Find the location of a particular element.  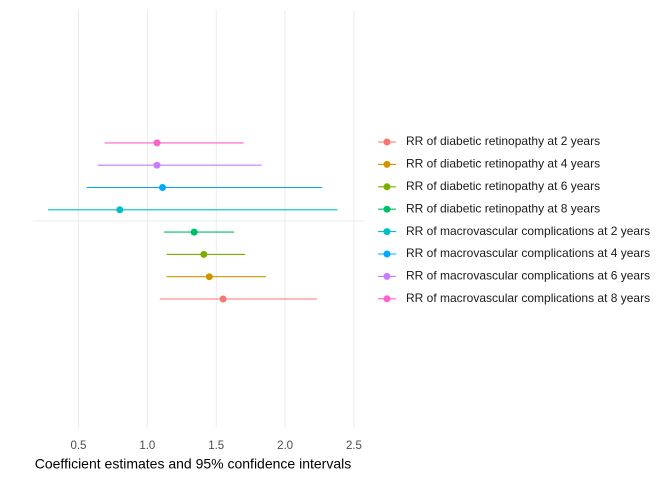

legend-label: RR of diabetic retinopathy at 8 years is located at coordinates (503, 208).